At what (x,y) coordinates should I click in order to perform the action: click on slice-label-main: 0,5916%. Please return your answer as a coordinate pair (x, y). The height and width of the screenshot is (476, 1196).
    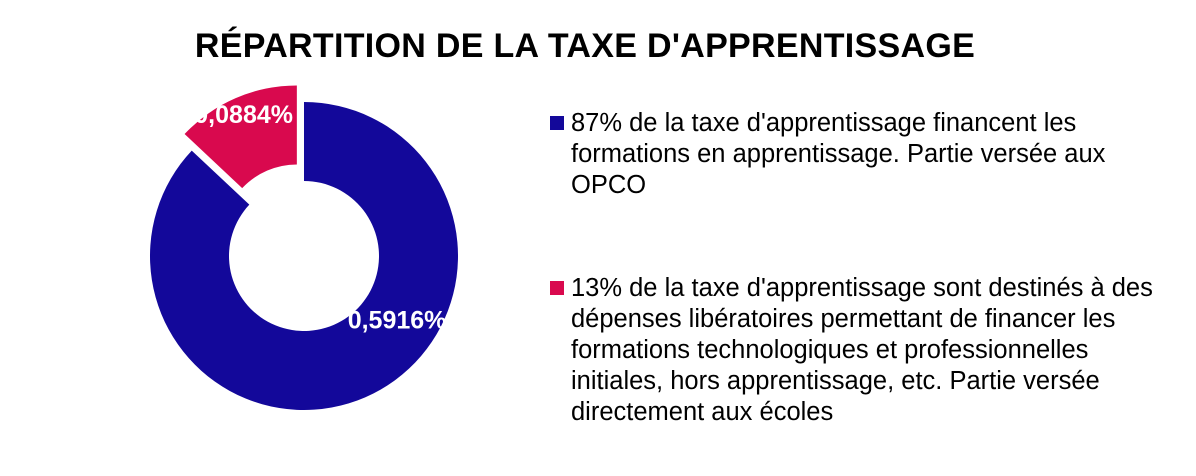
    Looking at the image, I should click on (397, 320).